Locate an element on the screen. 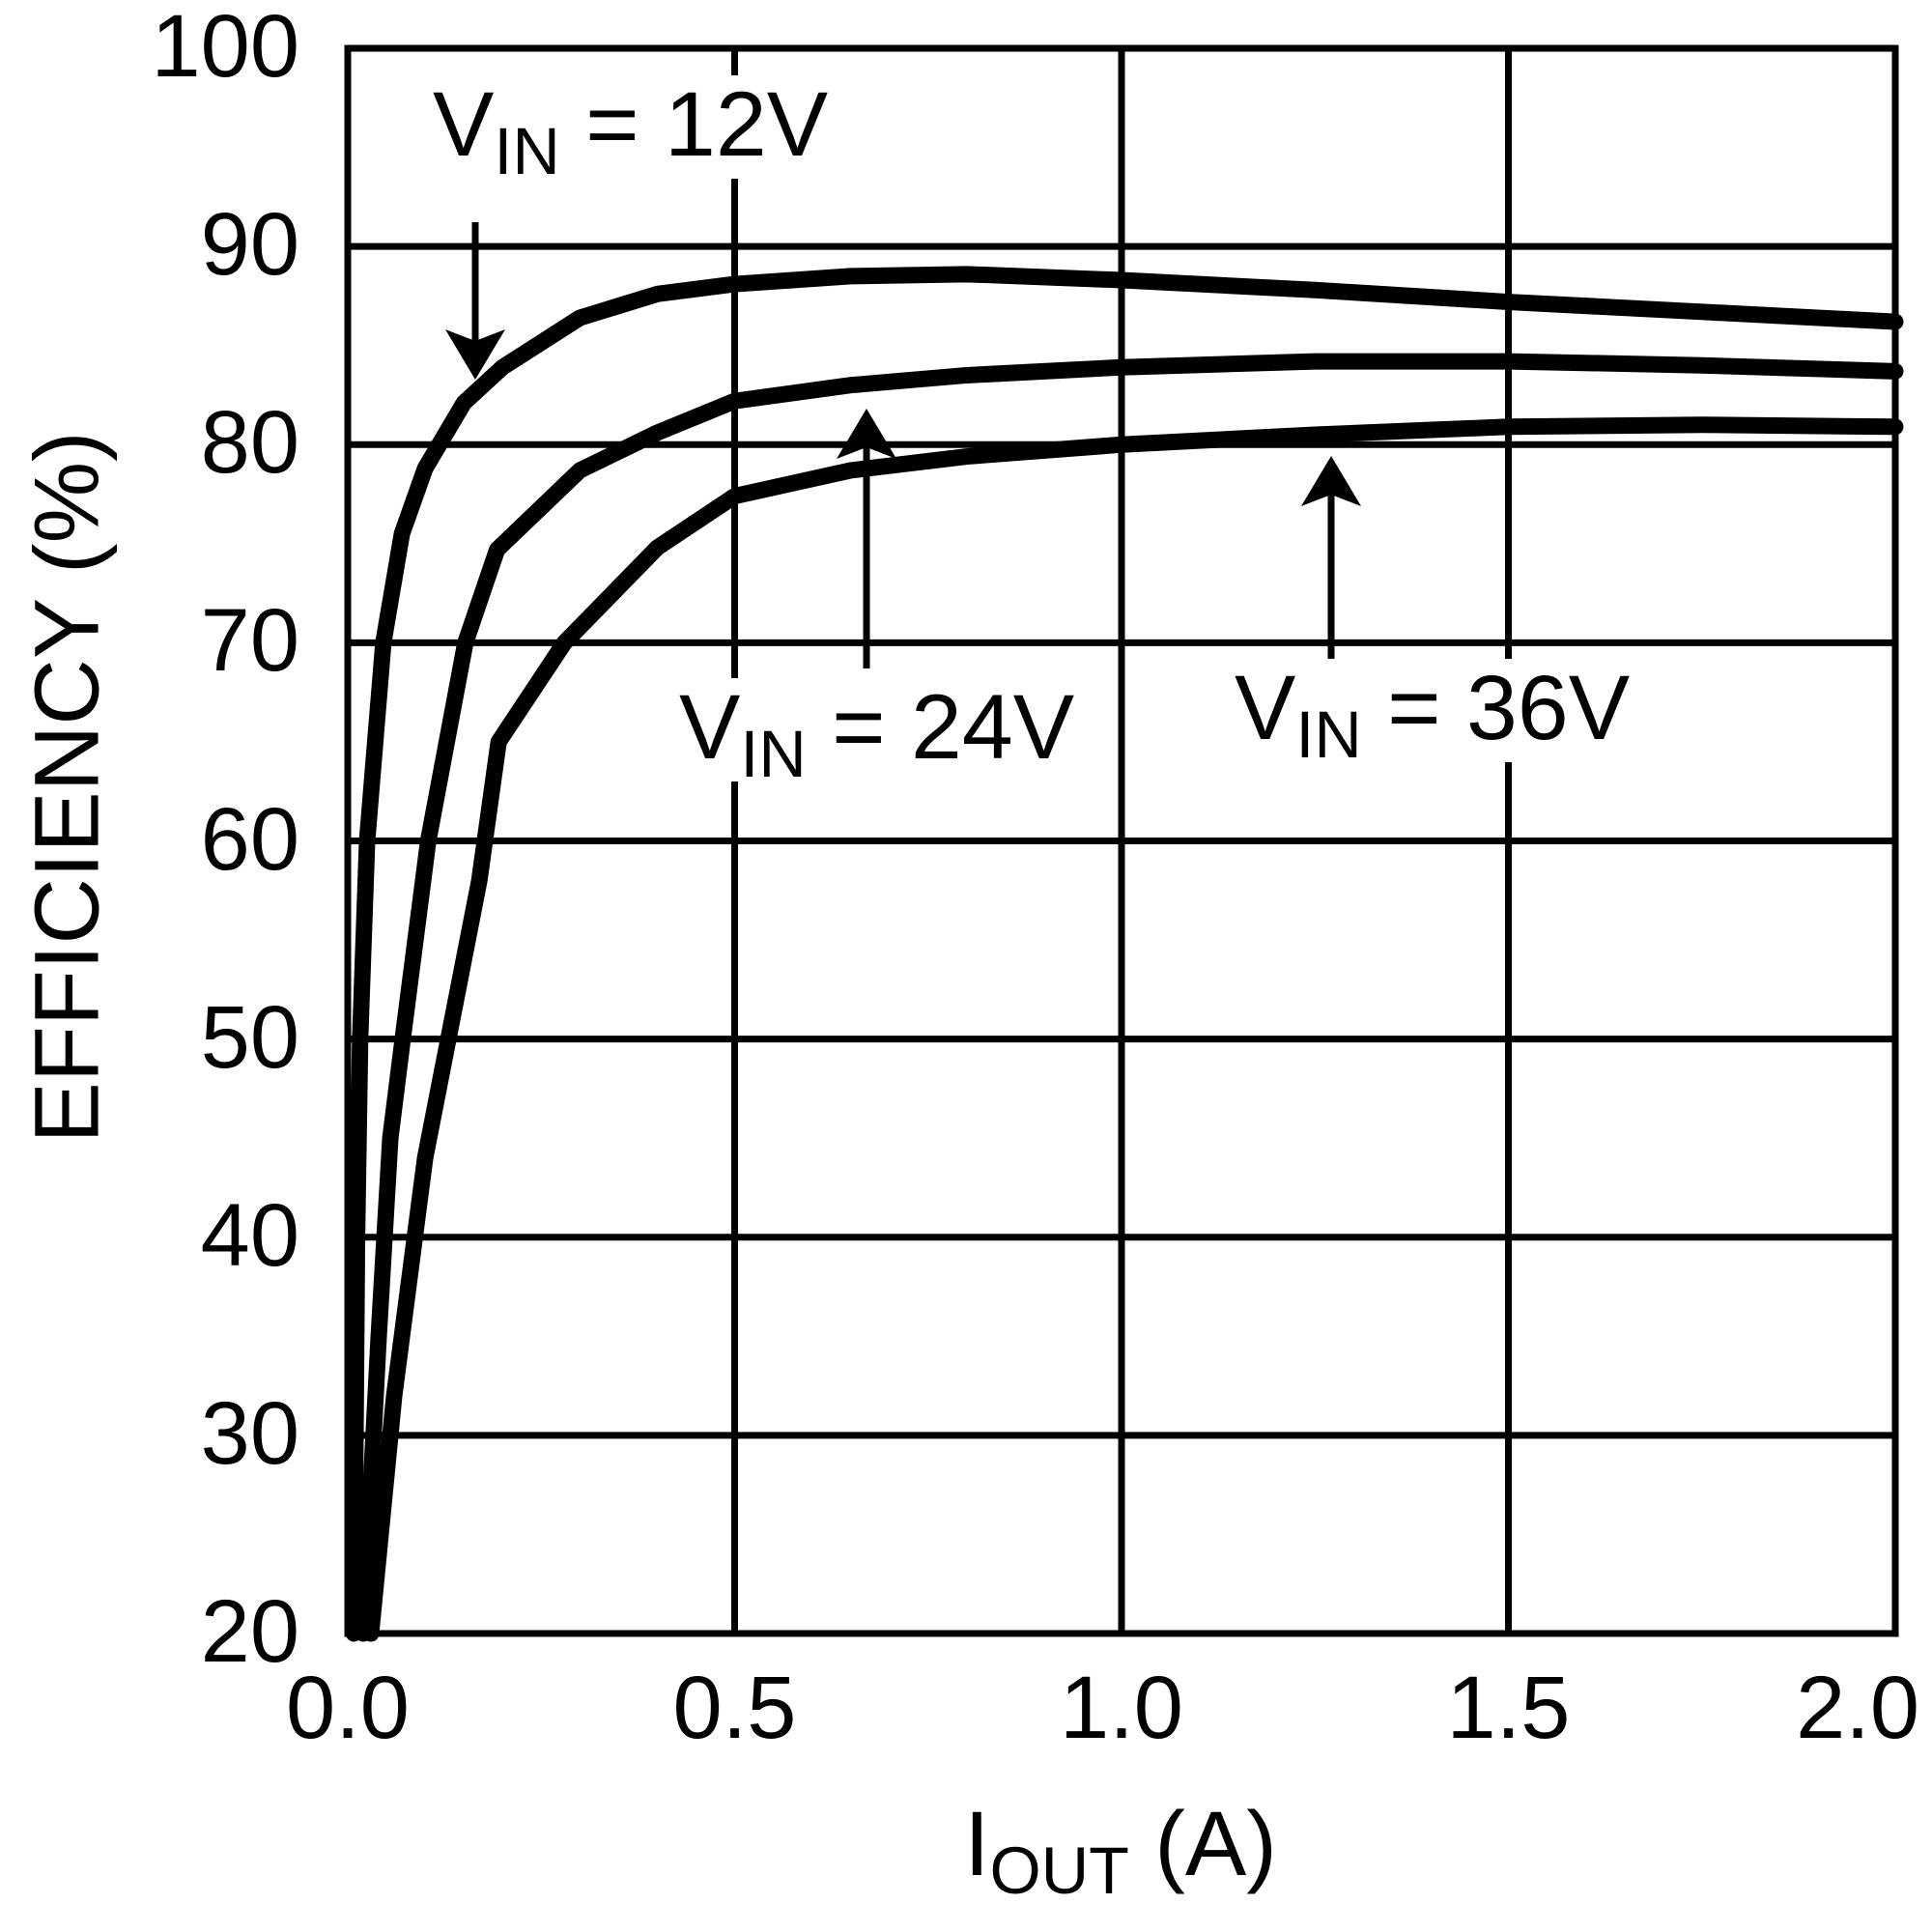 The image size is (1932, 1932). y-axis-title: EFFICIENCY (%) is located at coordinates (67, 787).